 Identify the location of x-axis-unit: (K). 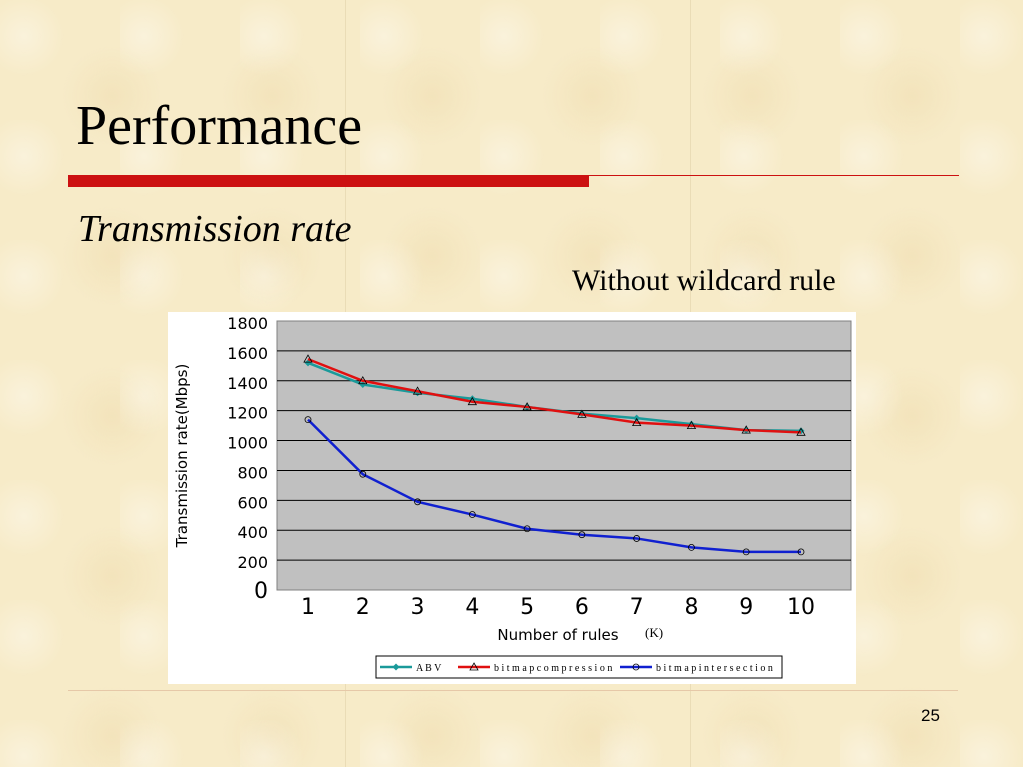
(654, 632).